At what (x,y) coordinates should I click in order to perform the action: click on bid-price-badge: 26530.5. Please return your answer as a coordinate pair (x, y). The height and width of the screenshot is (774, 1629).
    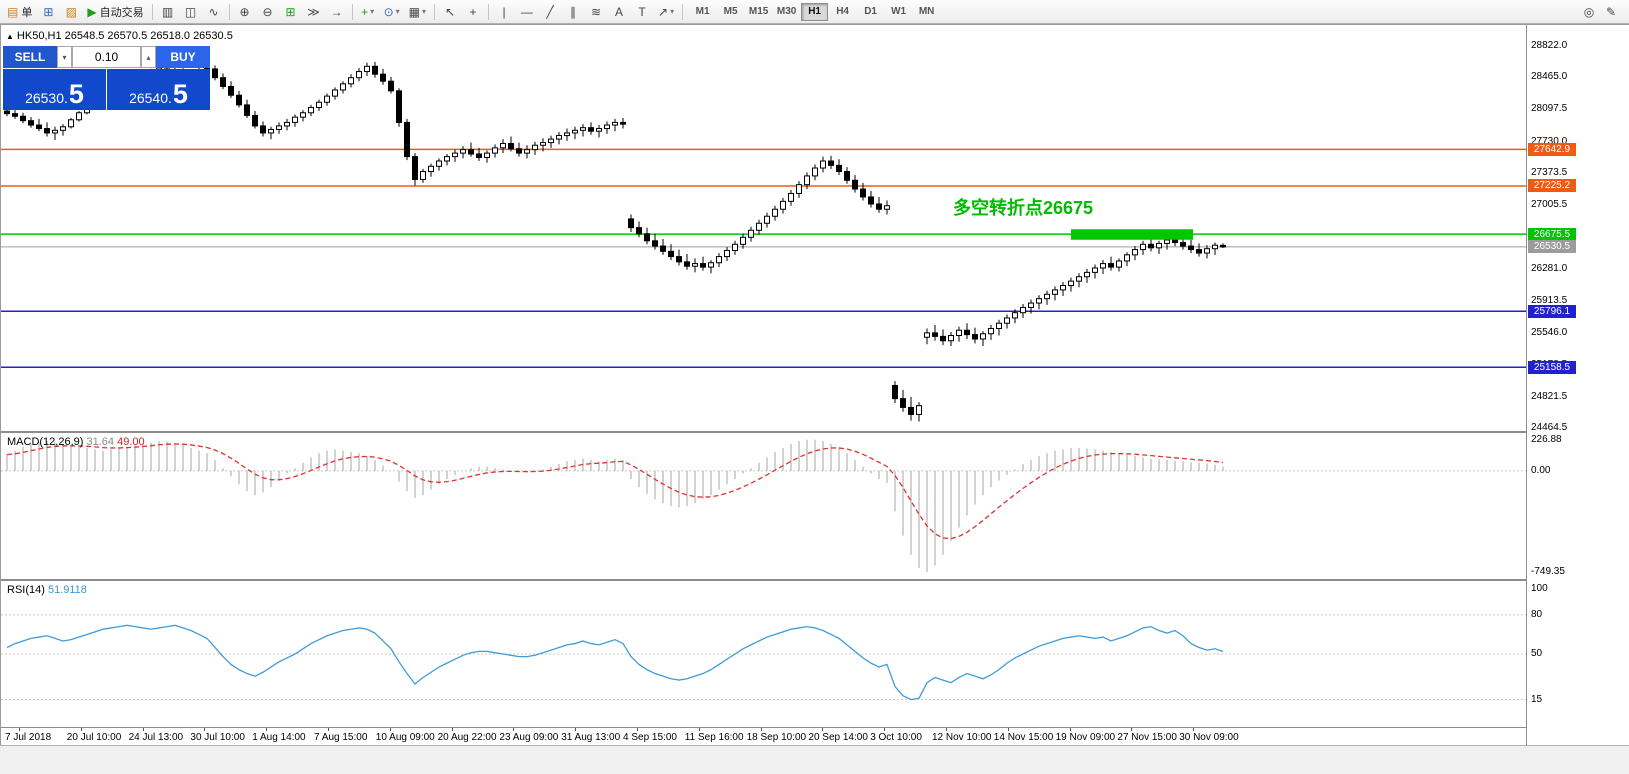
    Looking at the image, I should click on (1552, 247).